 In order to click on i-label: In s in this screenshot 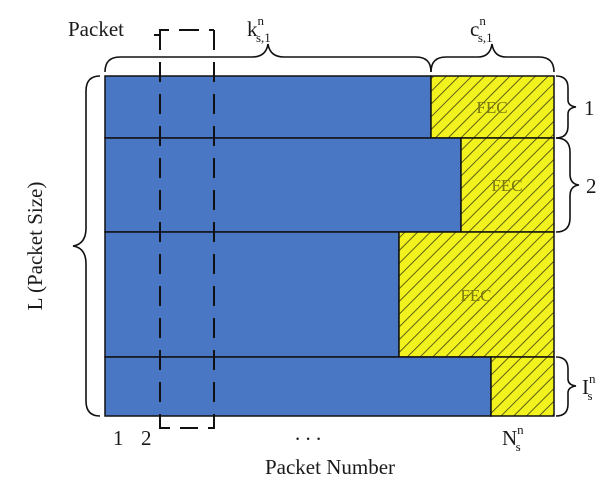, I will do `click(589, 387)`.